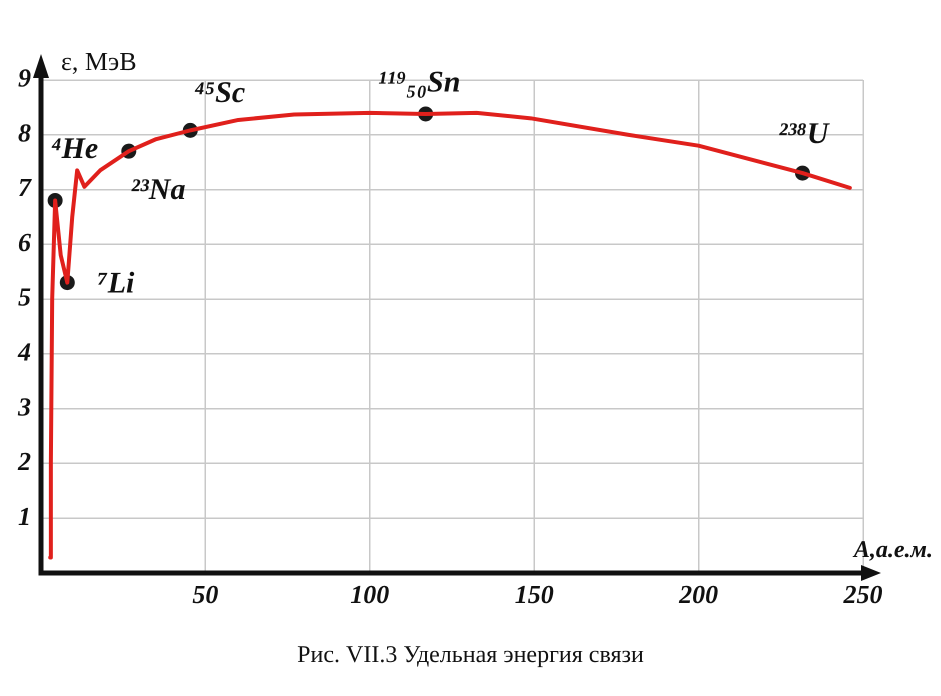 Image resolution: width=941 pixels, height=696 pixels. Describe the element at coordinates (24, 461) in the screenshot. I see `y-tick-label: 2` at that location.